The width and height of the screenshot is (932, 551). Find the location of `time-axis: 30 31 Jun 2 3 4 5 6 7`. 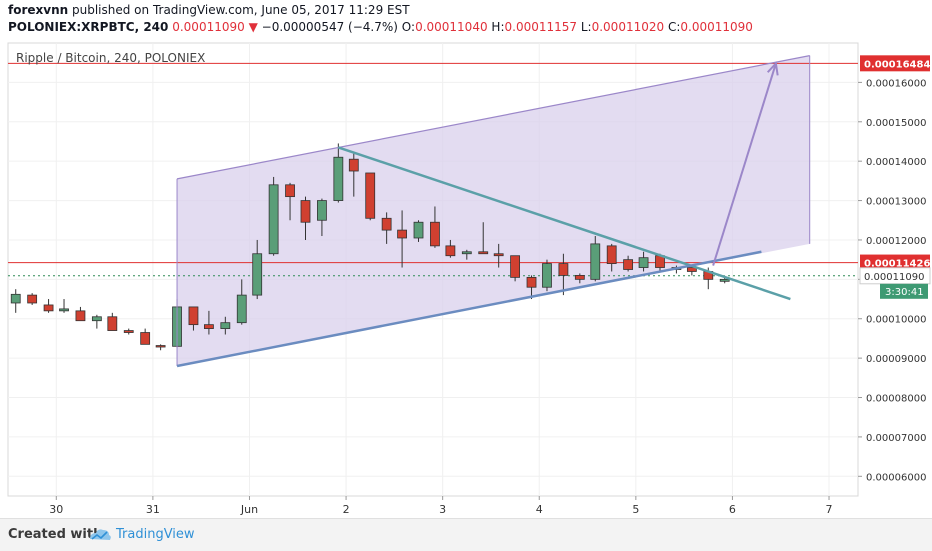

time-axis: 30 31 Jun 2 3 4 5 6 7 is located at coordinates (441, 506).